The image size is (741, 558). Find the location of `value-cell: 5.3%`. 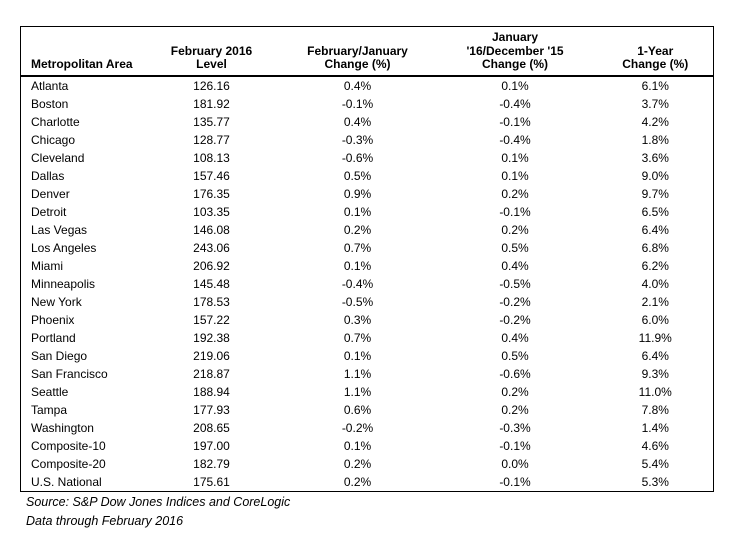

value-cell: 5.3% is located at coordinates (655, 481).